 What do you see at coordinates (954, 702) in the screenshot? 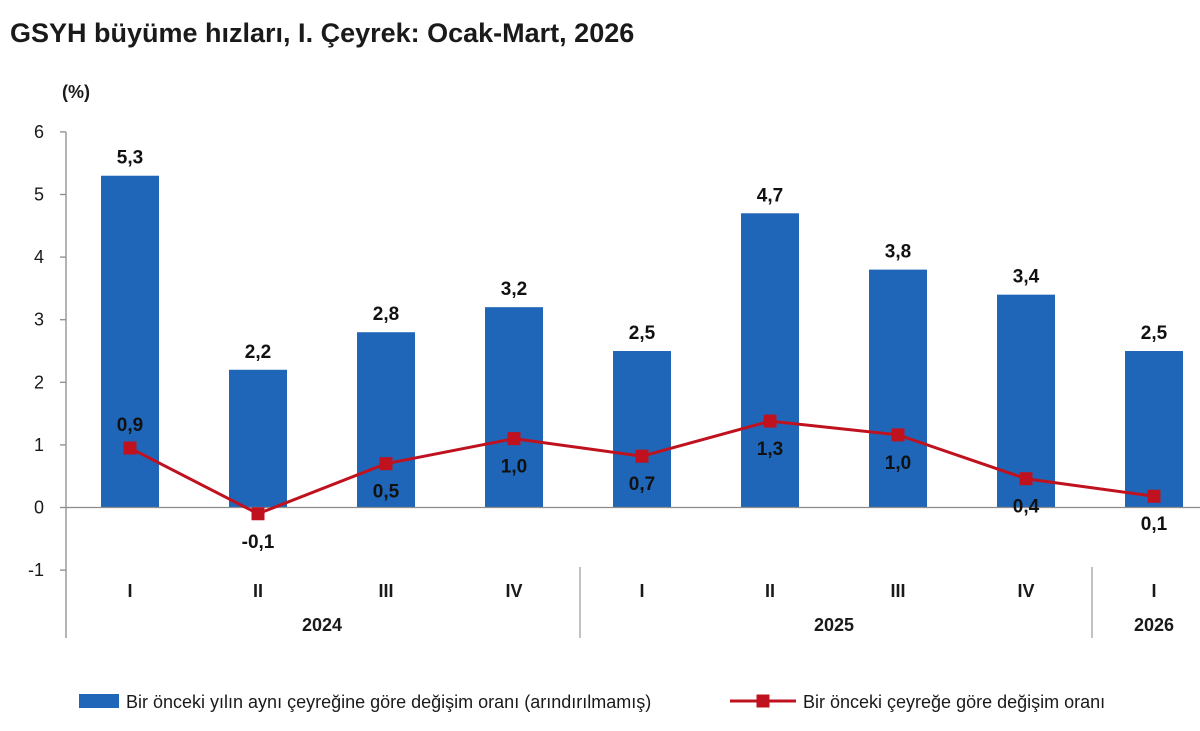
I see `legend-line-label: Bir önceki çeyreğe göre değişim oranı` at bounding box center [954, 702].